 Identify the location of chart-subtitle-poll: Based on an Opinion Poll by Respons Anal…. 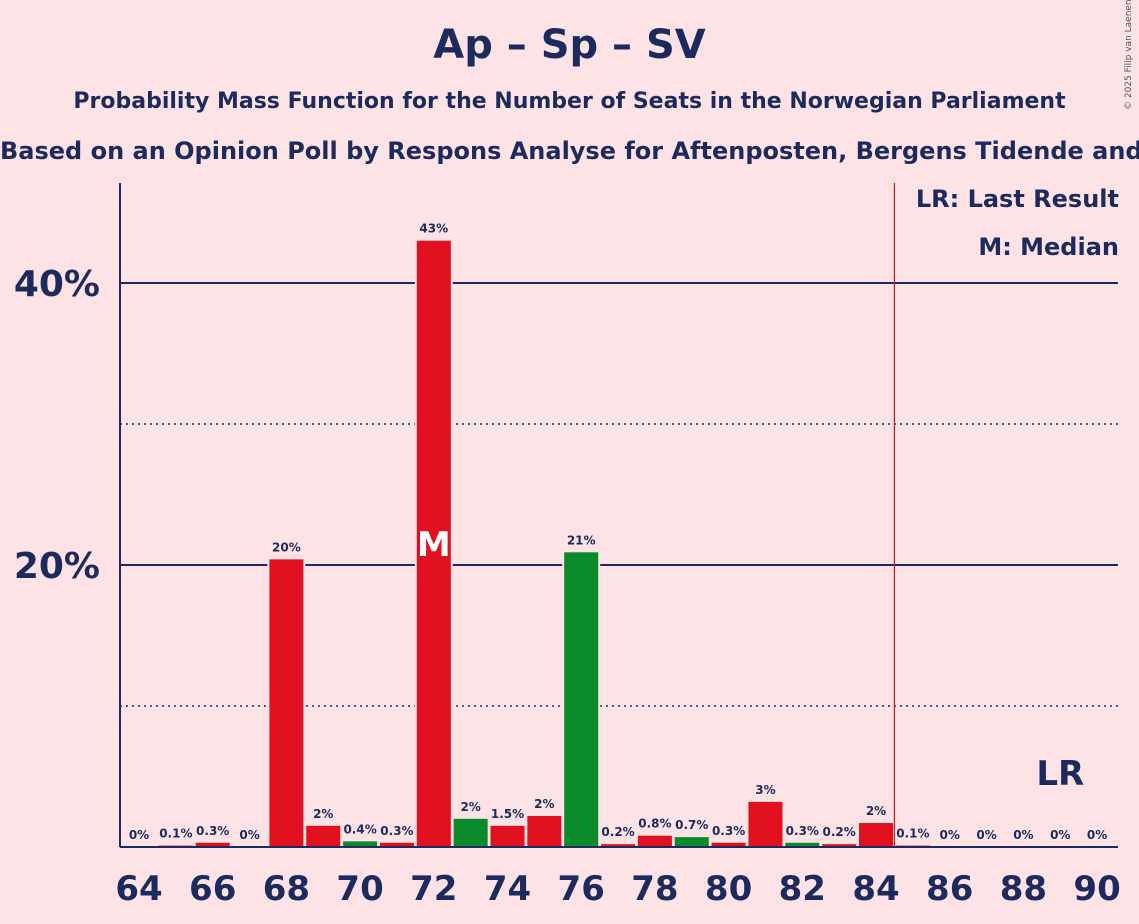
(569, 151).